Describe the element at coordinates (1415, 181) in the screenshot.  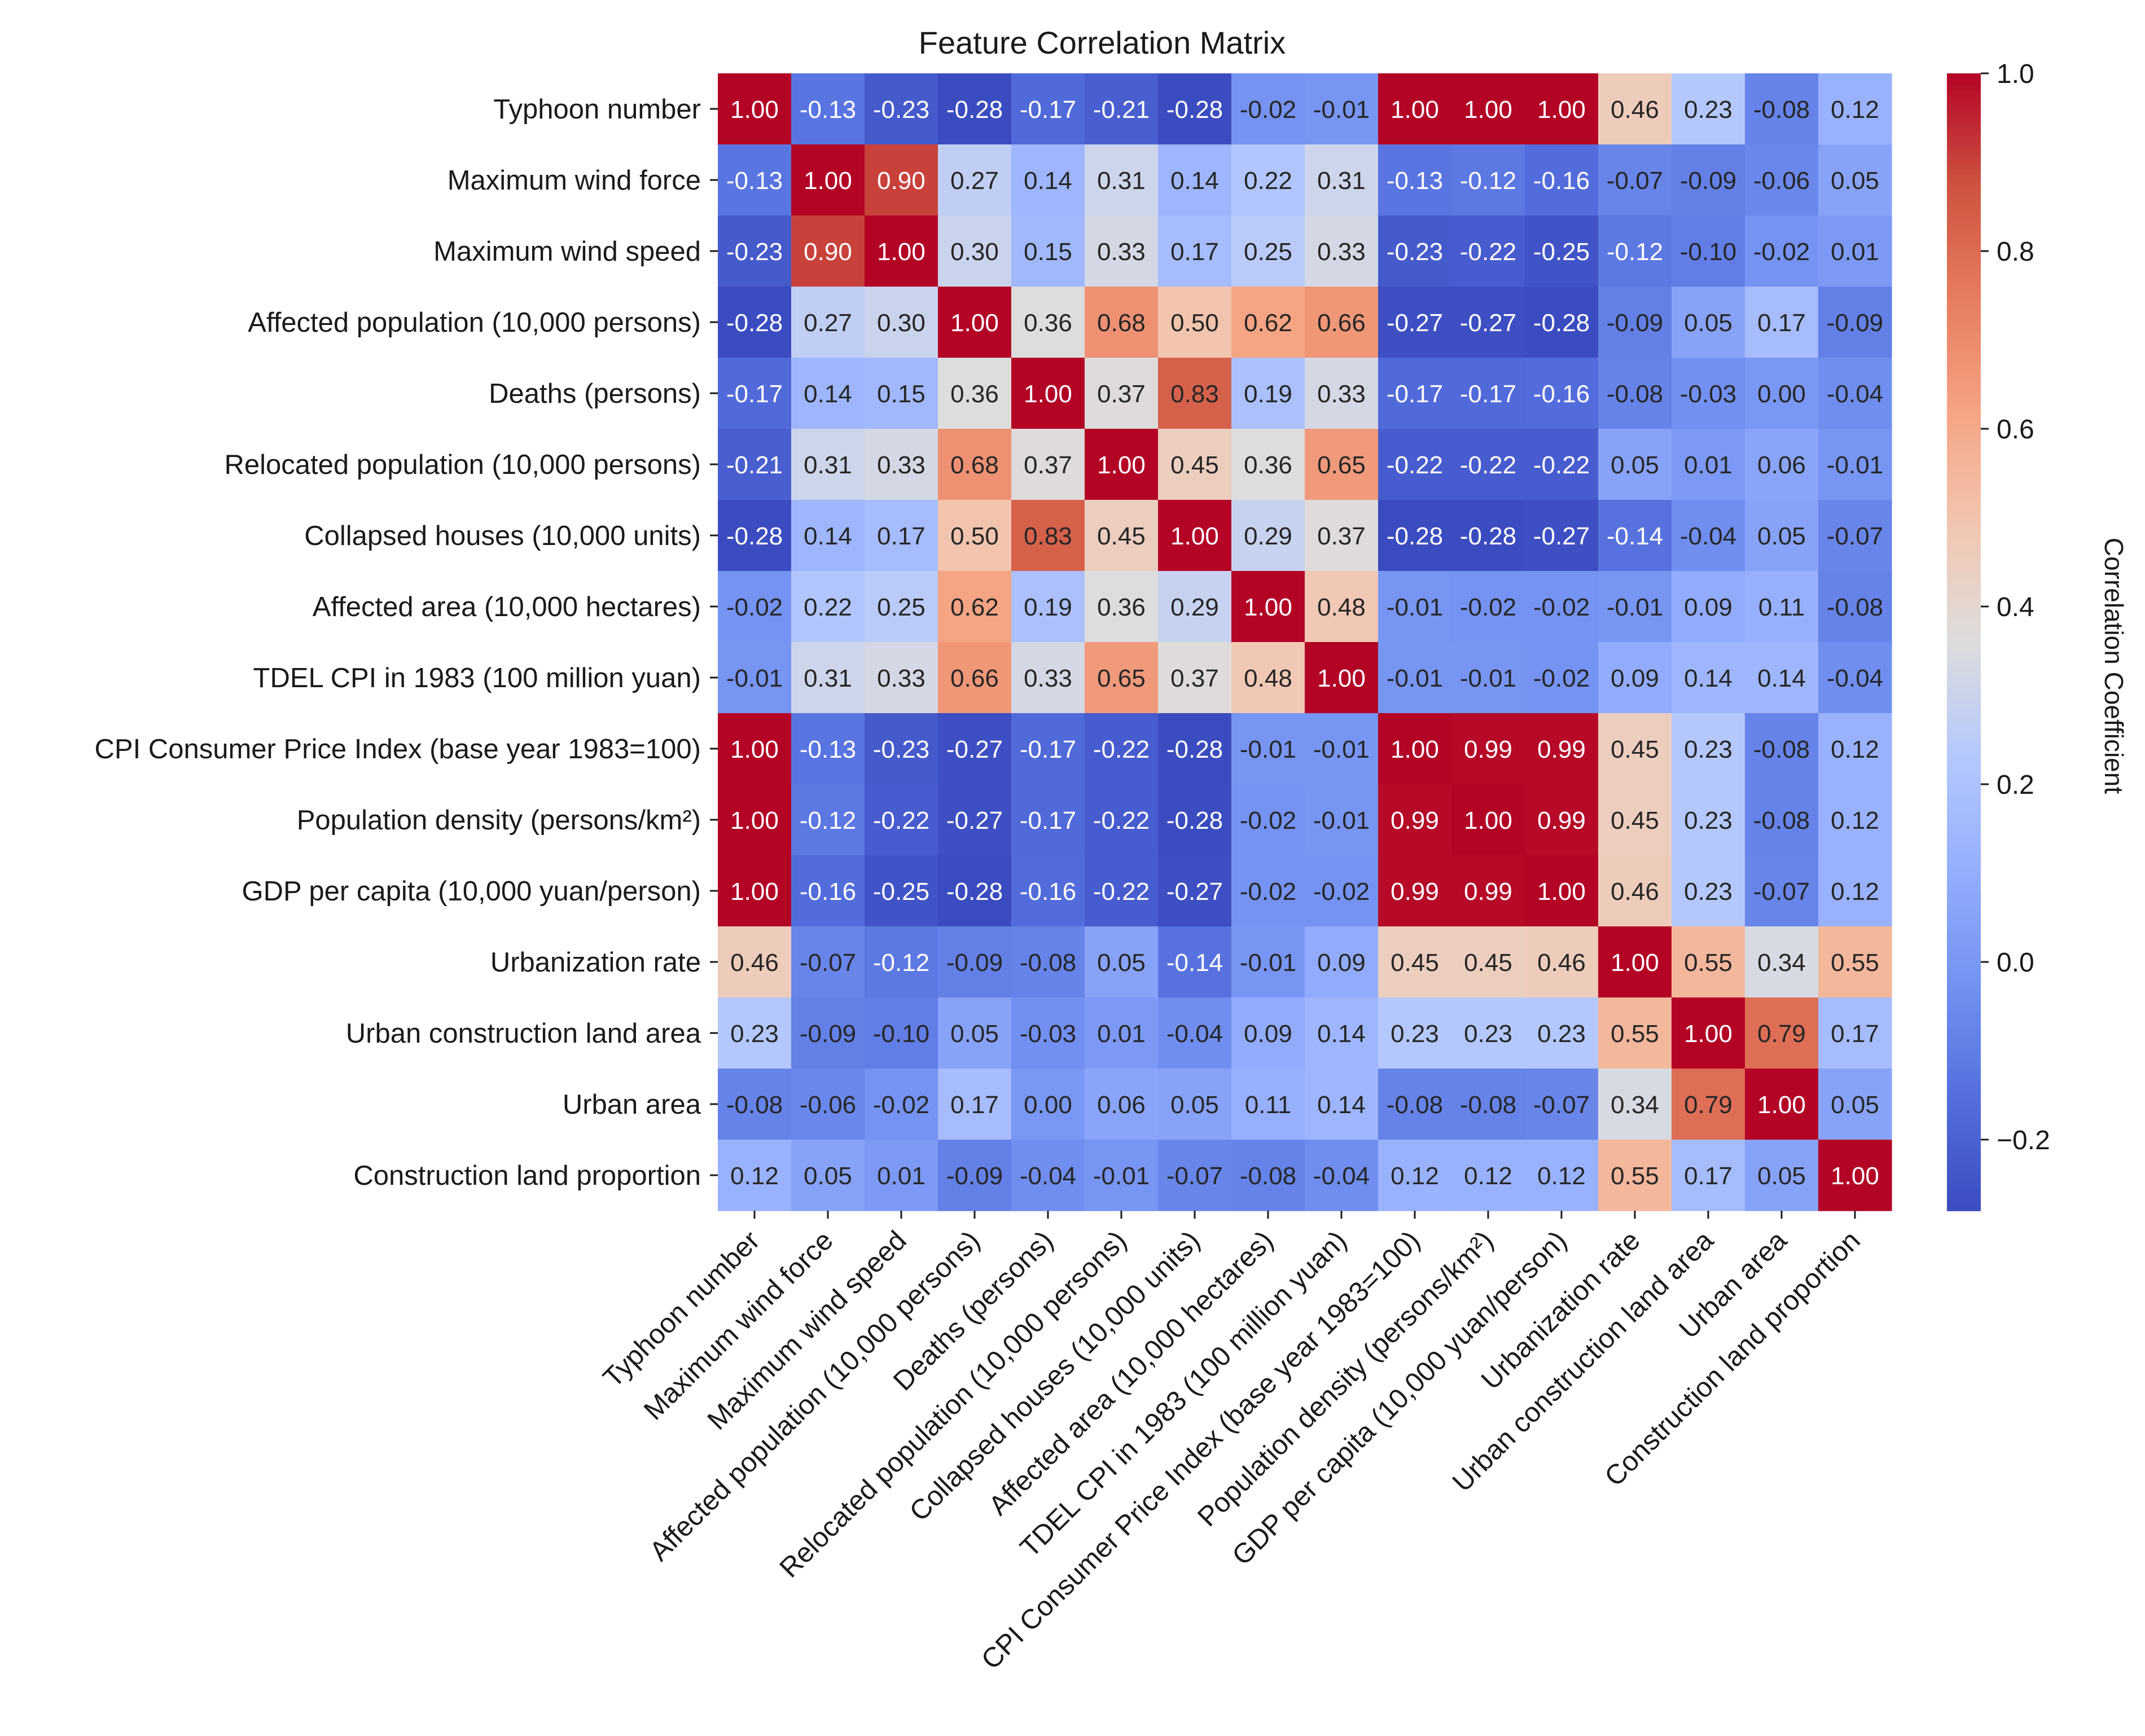
I see `heatmap-cell-value: -0.13` at that location.